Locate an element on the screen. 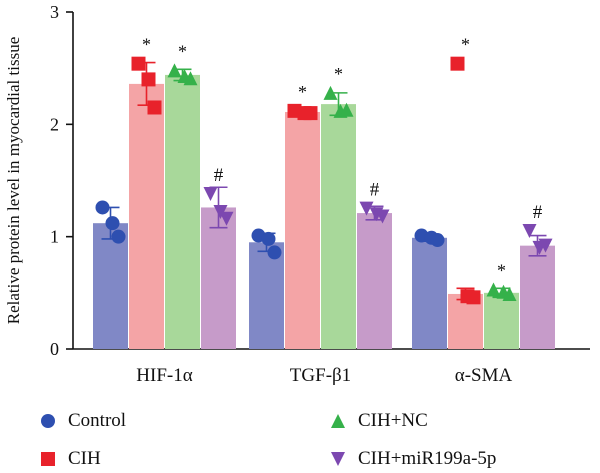 The width and height of the screenshot is (600, 473). y-tick-label: 0 is located at coordinates (54, 349).